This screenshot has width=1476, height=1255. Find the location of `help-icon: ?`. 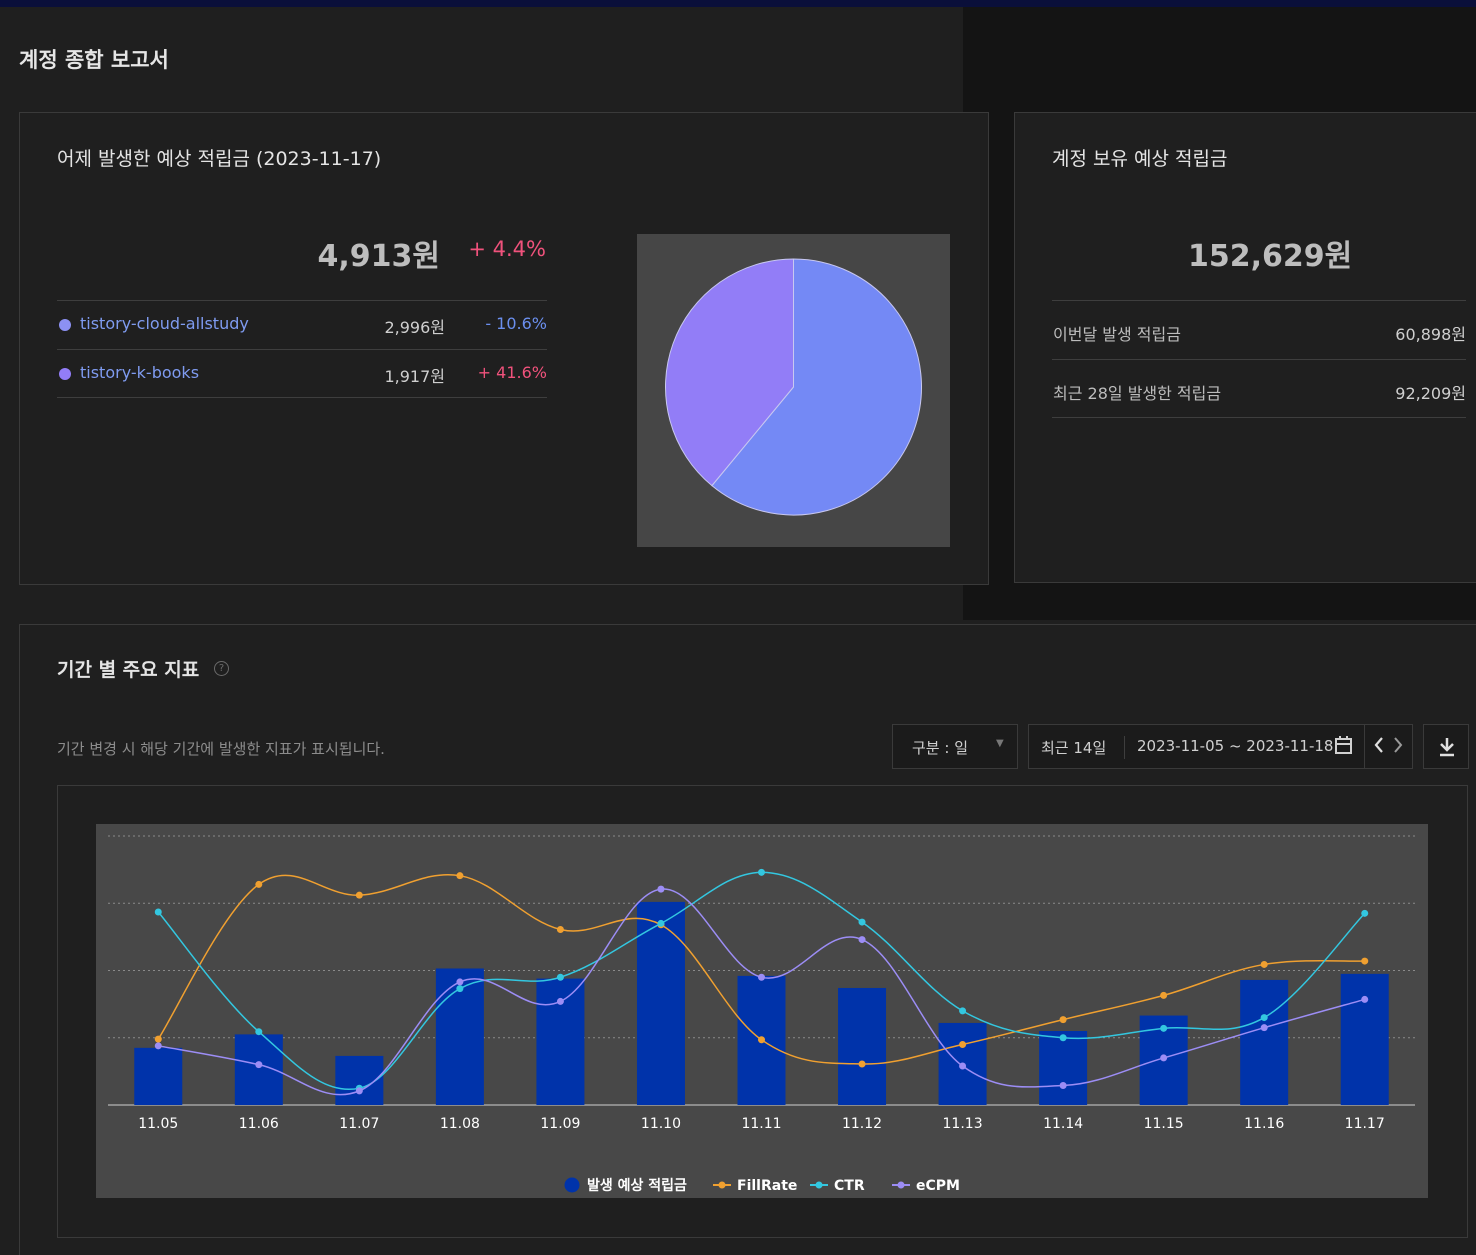

help-icon: ? is located at coordinates (221, 668).